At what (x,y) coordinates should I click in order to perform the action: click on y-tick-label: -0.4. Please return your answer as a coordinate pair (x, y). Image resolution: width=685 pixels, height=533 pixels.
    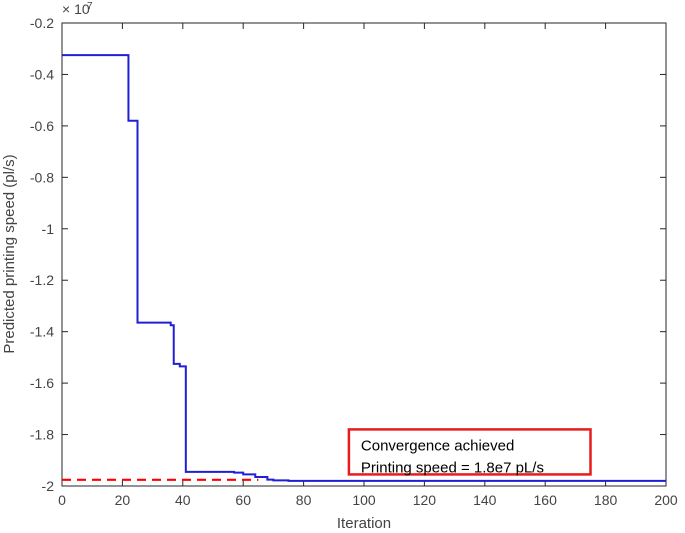
    Looking at the image, I should click on (42, 74).